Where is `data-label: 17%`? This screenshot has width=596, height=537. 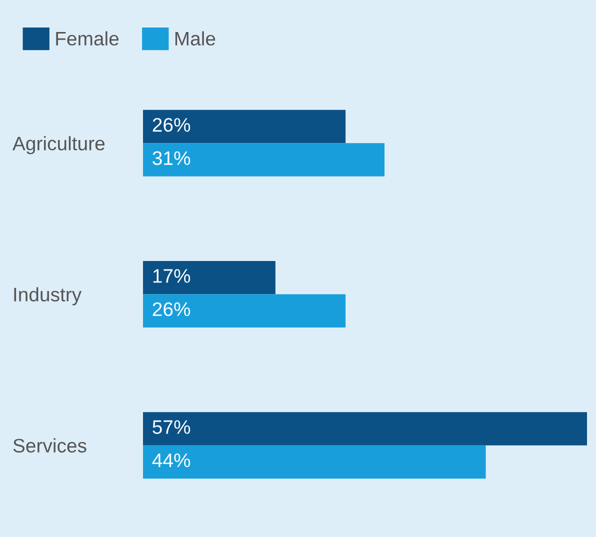 data-label: 17% is located at coordinates (171, 276).